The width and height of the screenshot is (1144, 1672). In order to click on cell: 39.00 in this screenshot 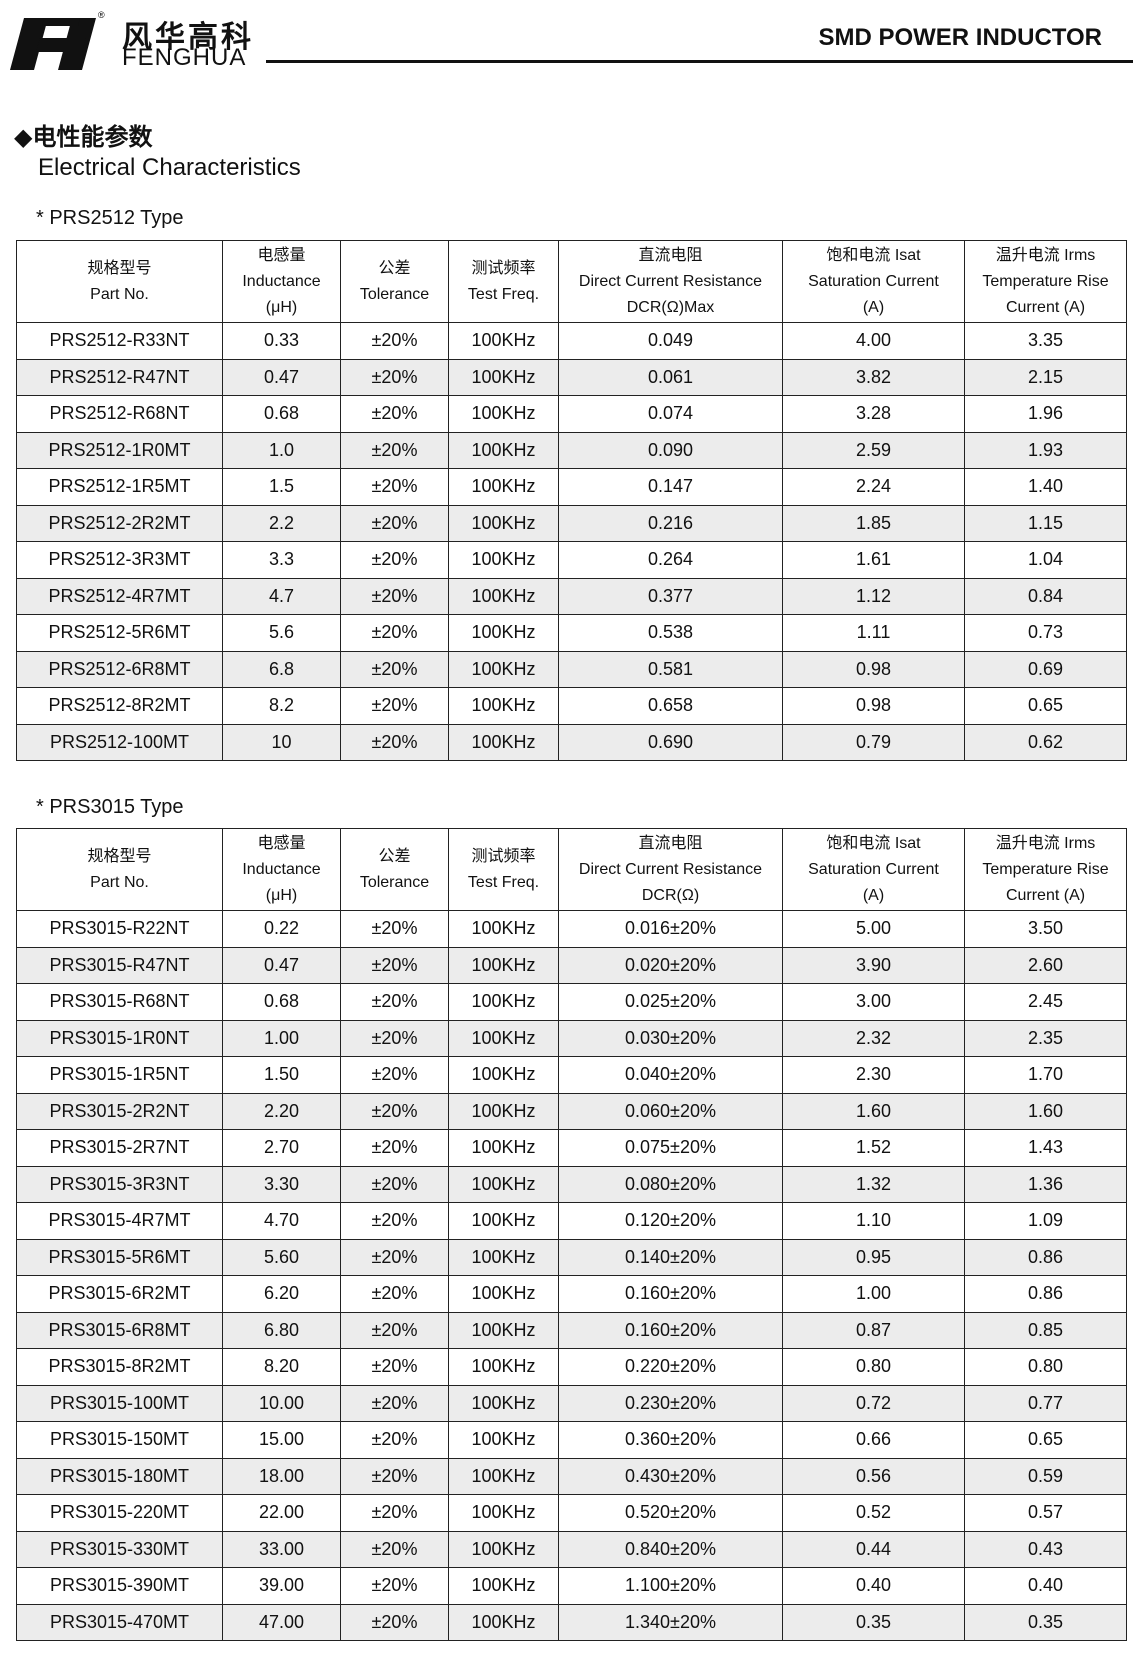, I will do `click(281, 1586)`.